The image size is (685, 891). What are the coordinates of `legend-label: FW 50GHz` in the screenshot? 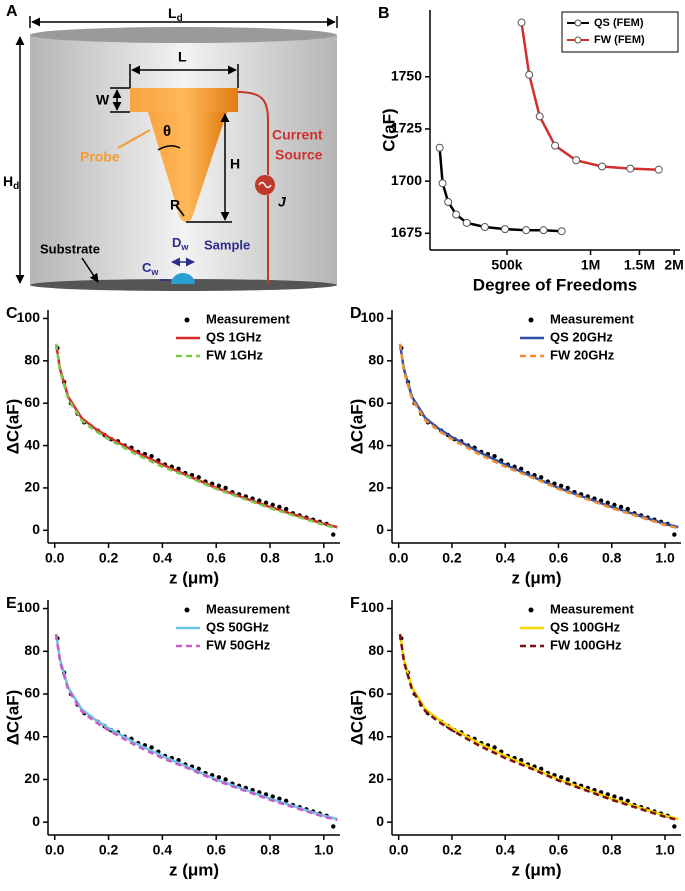 It's located at (238, 644).